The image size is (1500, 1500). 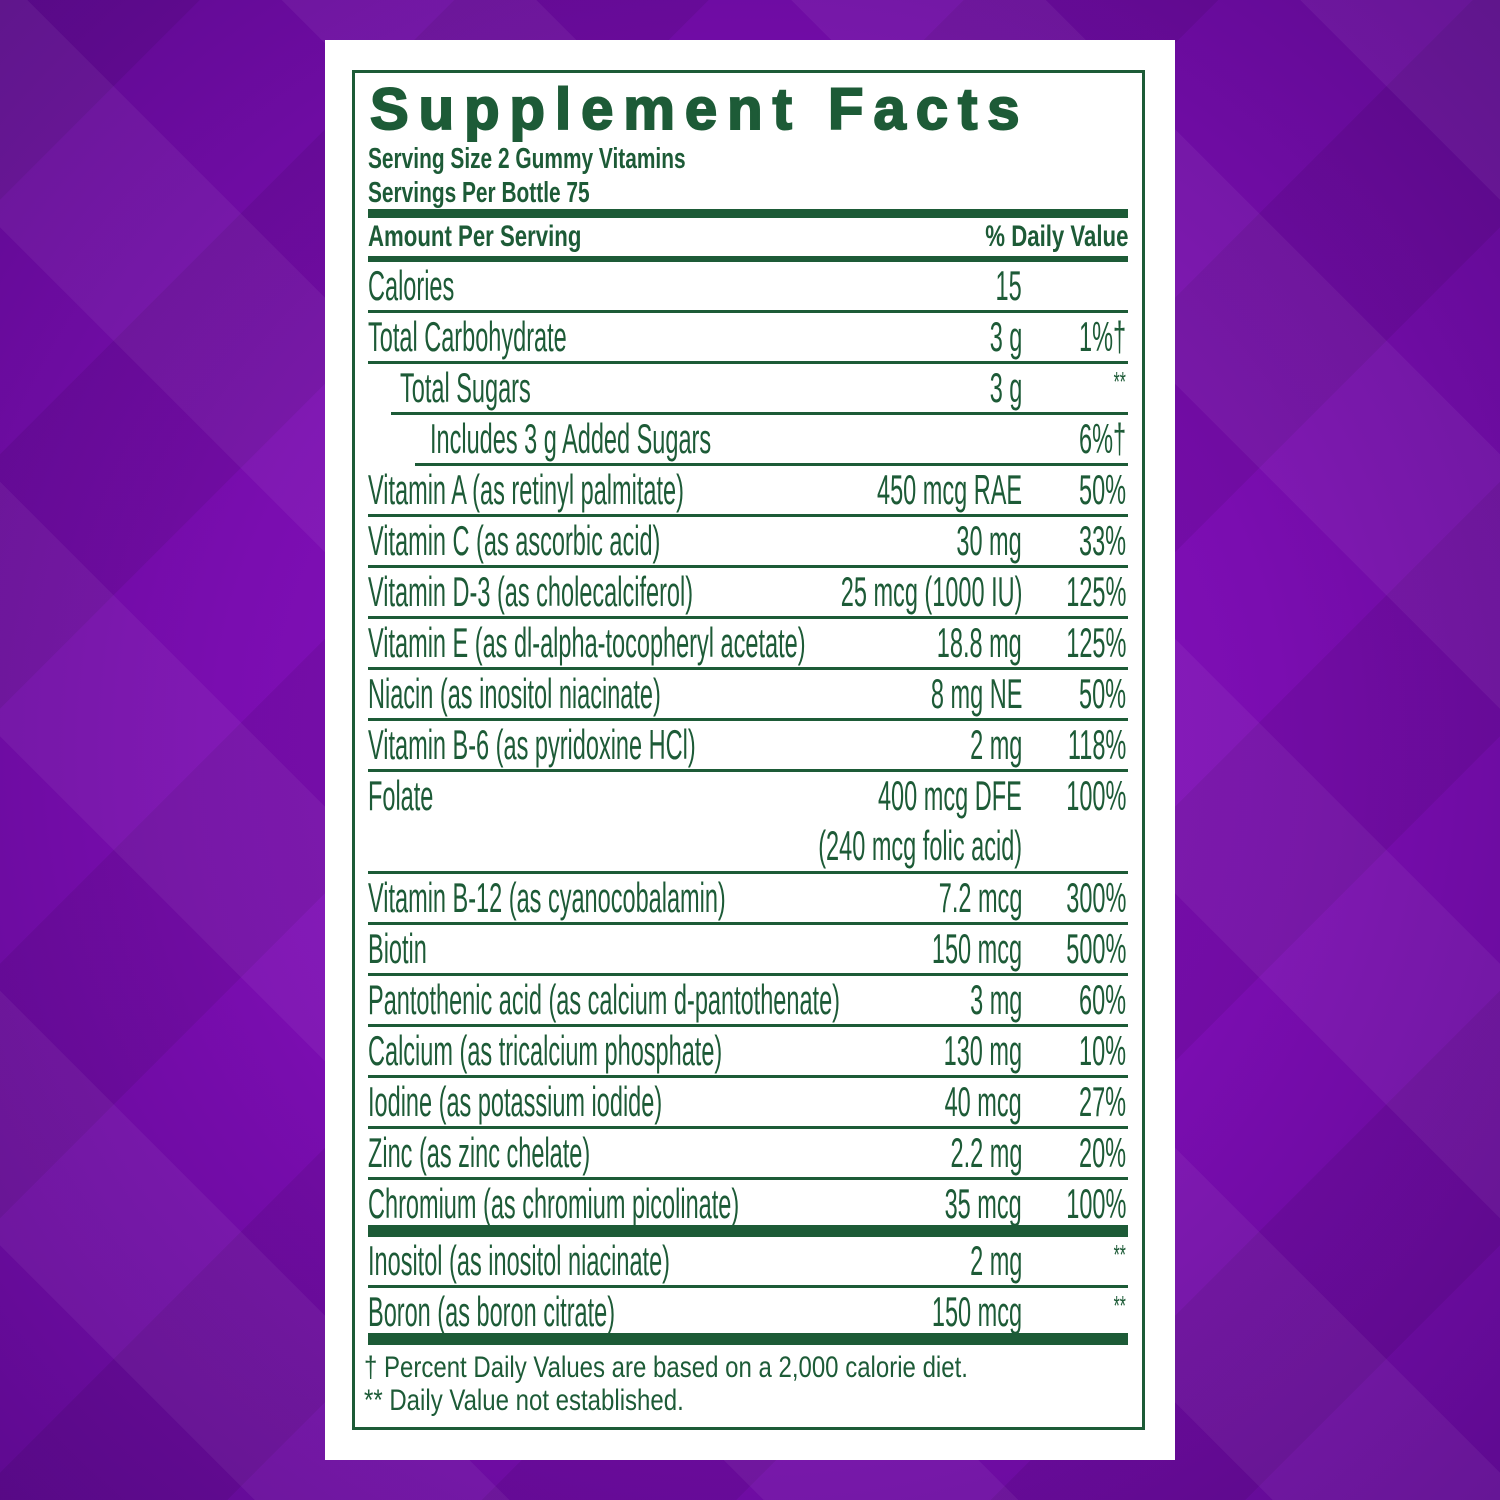 What do you see at coordinates (982, 1050) in the screenshot?
I see `nutrient-amount: 130 mg` at bounding box center [982, 1050].